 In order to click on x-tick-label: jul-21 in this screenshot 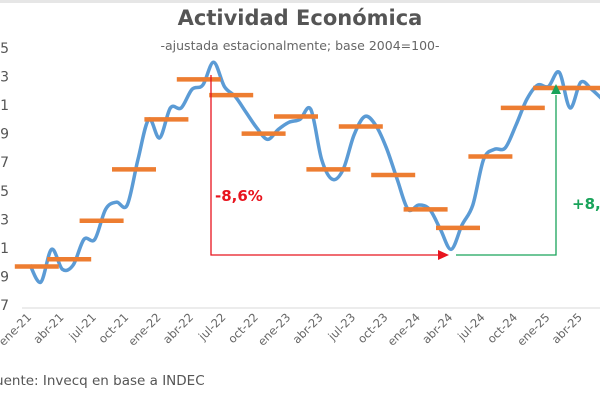, I will do `click(82, 327)`.